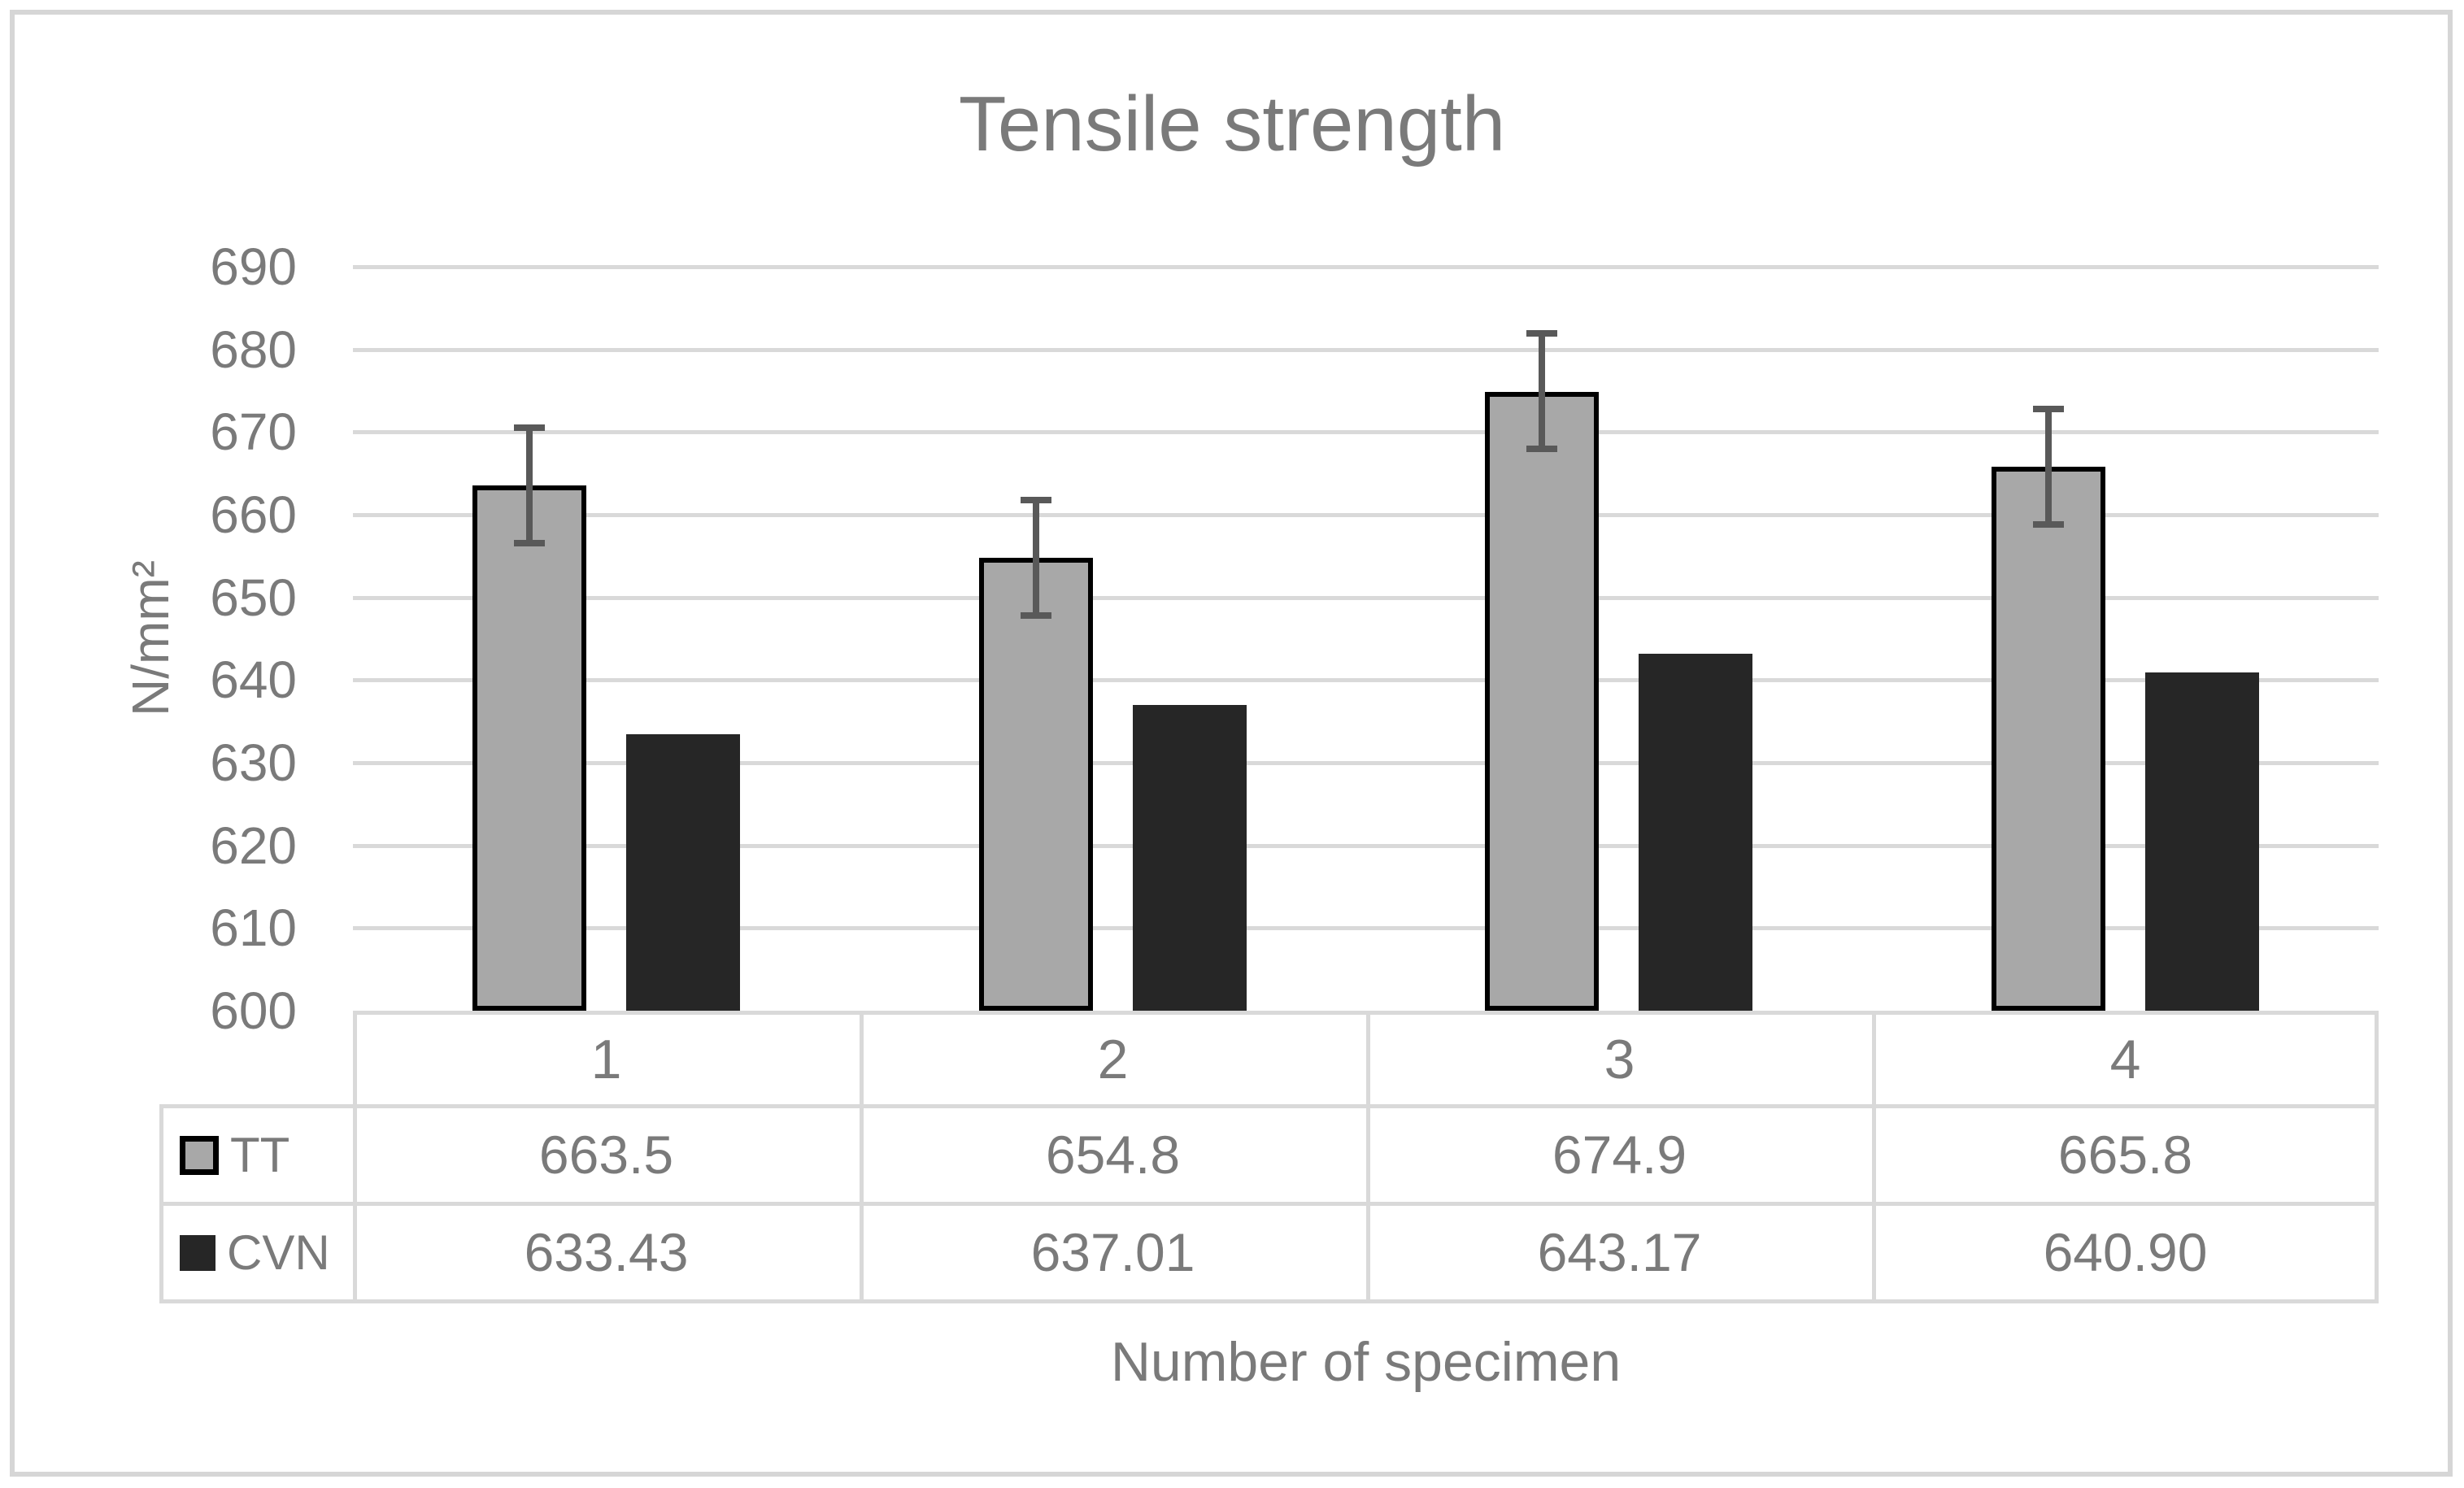  I want to click on legend-label: TT, so click(260, 1155).